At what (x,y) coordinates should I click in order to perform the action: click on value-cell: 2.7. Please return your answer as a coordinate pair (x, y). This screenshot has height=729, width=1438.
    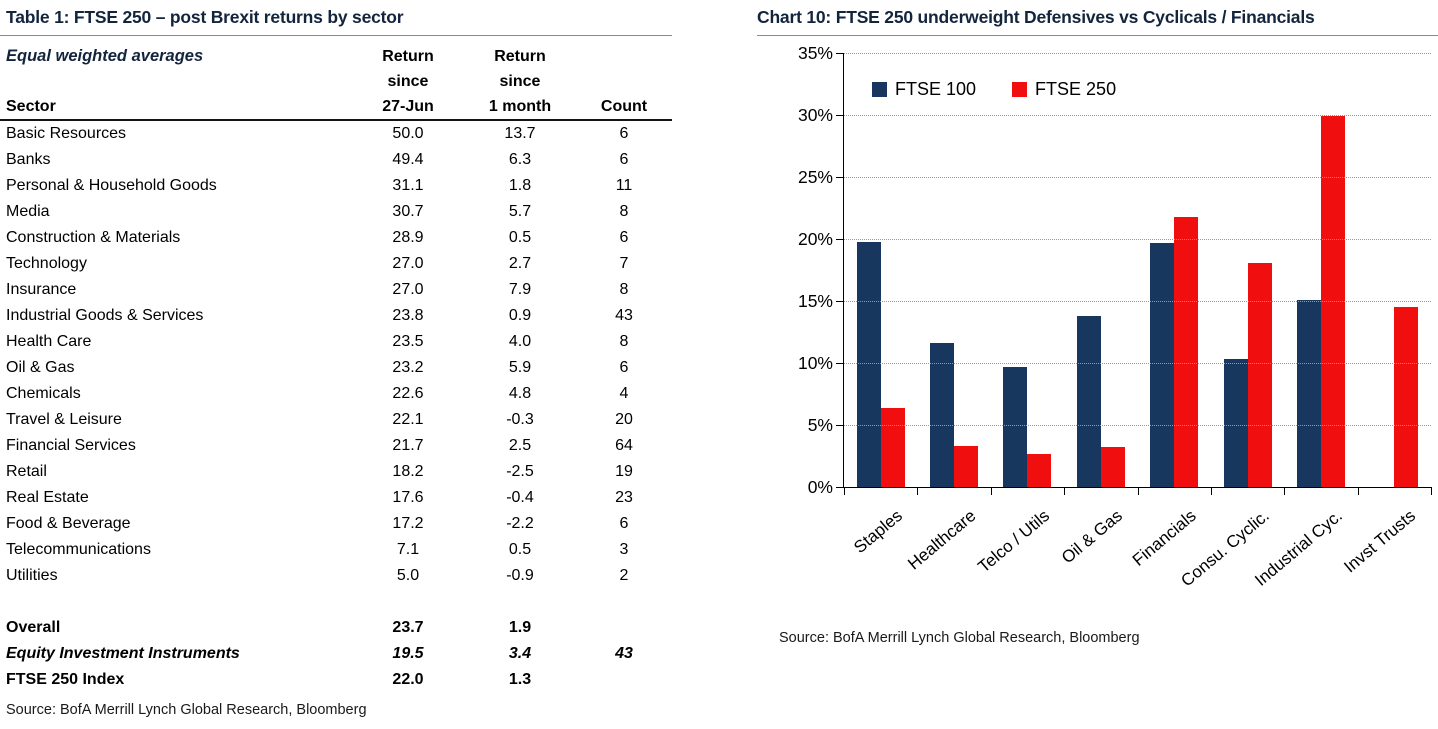
    Looking at the image, I should click on (520, 263).